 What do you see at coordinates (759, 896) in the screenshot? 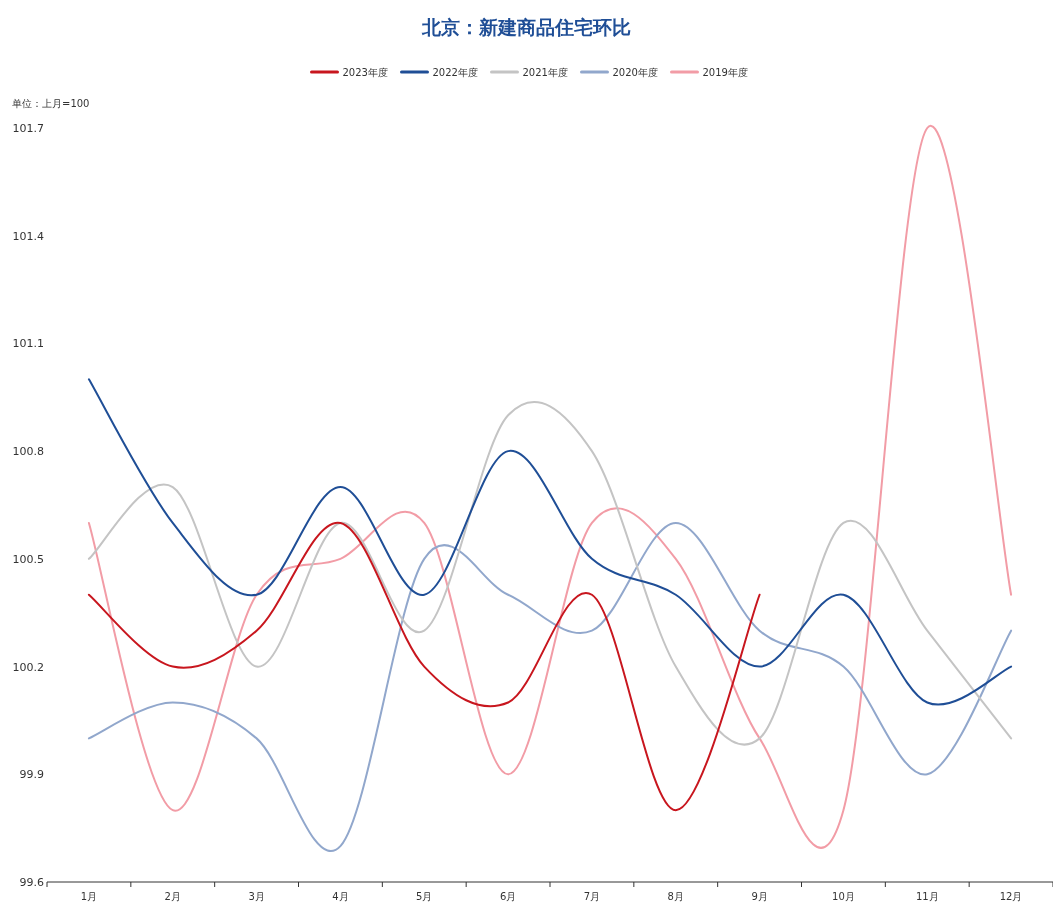
I see `xtick: 9月` at bounding box center [759, 896].